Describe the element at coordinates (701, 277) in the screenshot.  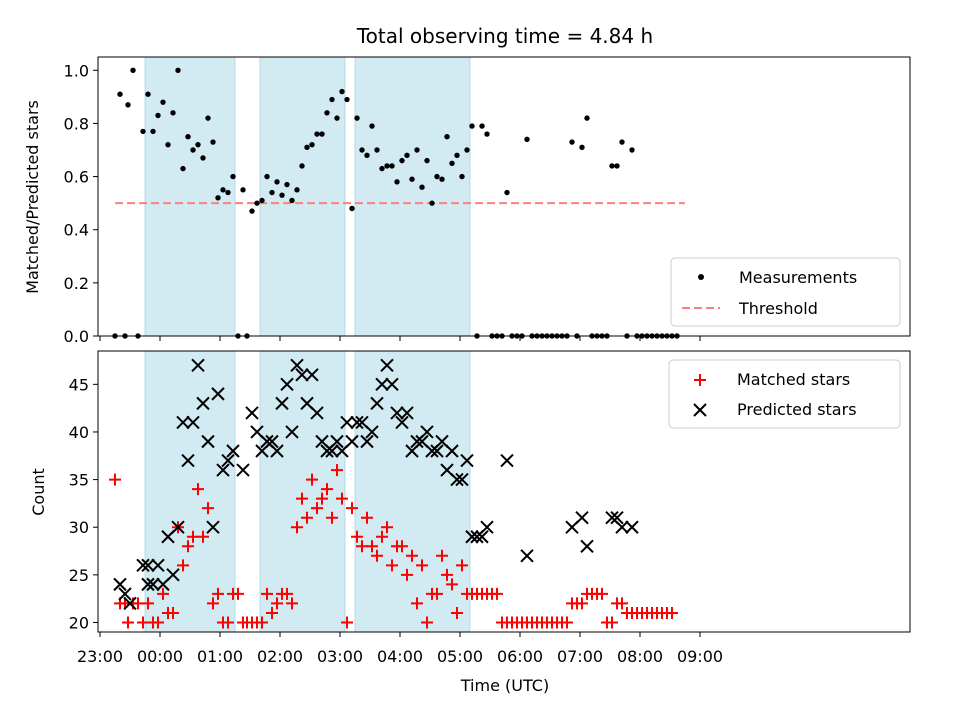
I see `legend-measurements-marker` at that location.